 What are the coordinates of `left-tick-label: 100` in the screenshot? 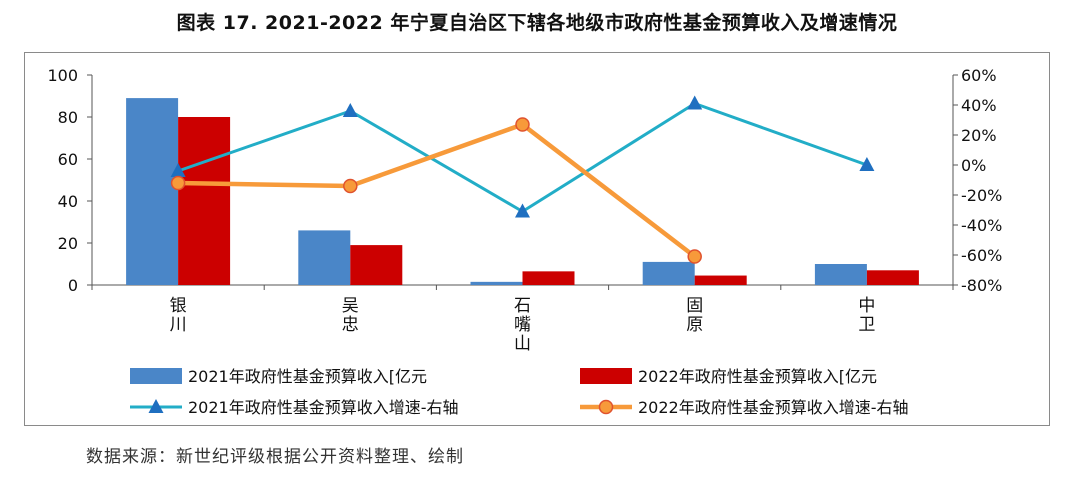 It's located at (62, 75).